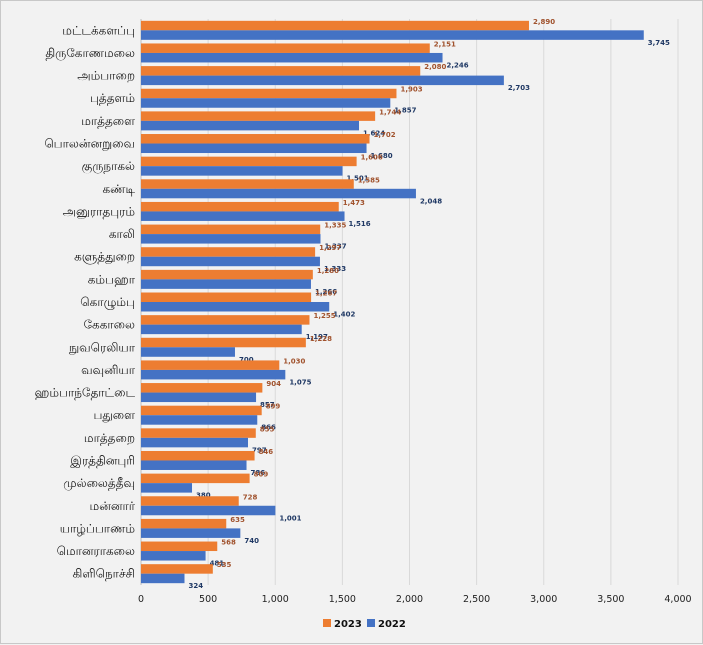 This screenshot has width=703, height=645. What do you see at coordinates (458, 65) in the screenshot?
I see `data-label-2022: 2,246` at bounding box center [458, 65].